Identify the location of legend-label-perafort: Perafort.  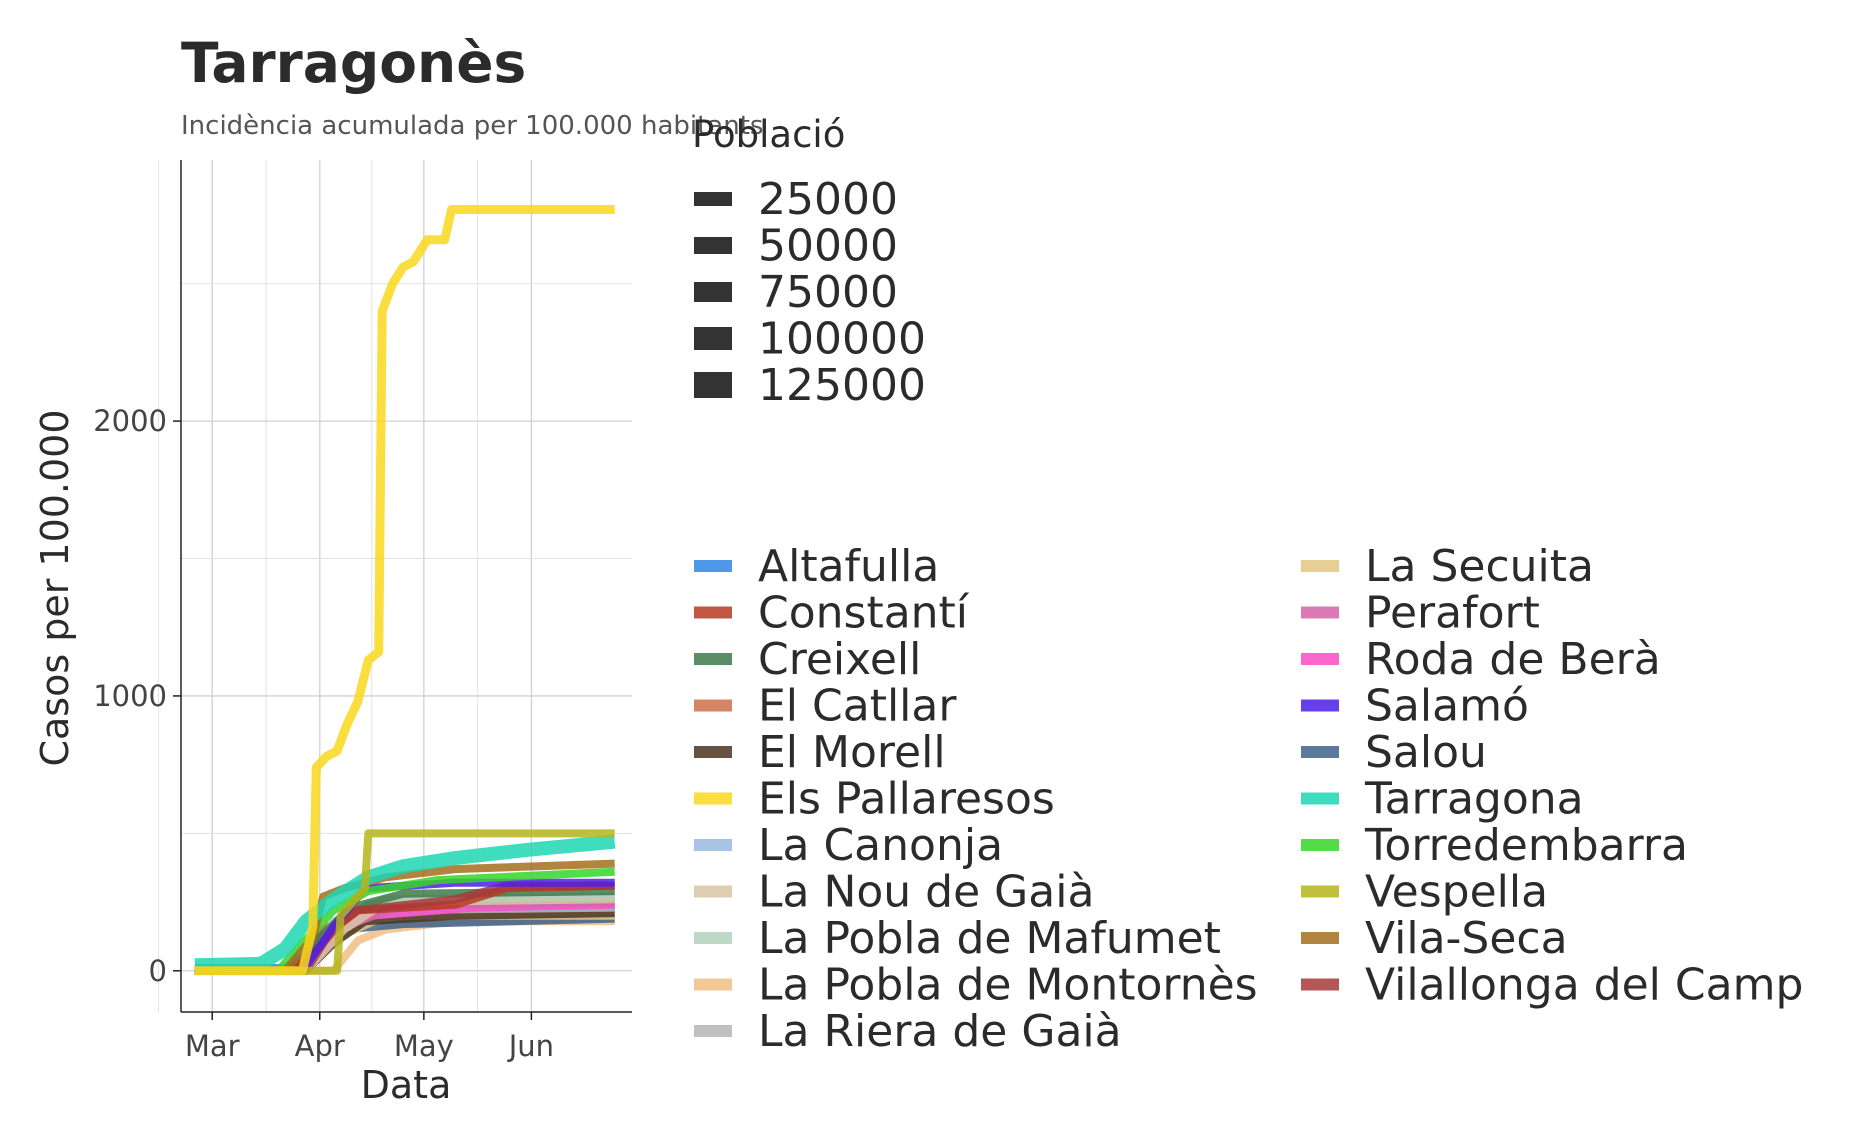
(1452, 613).